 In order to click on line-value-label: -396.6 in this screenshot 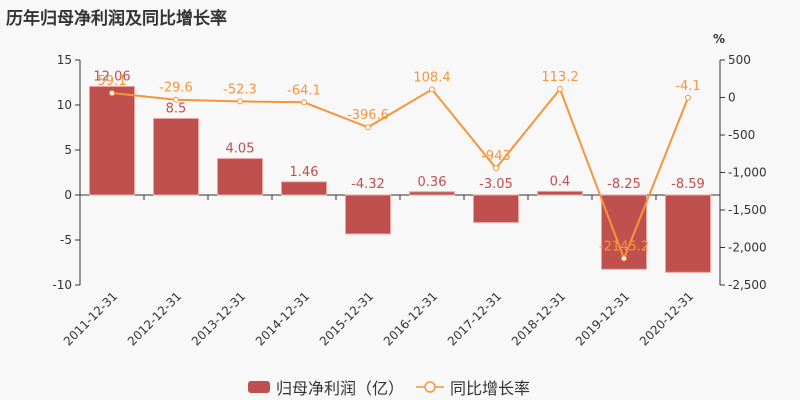, I will do `click(368, 115)`.